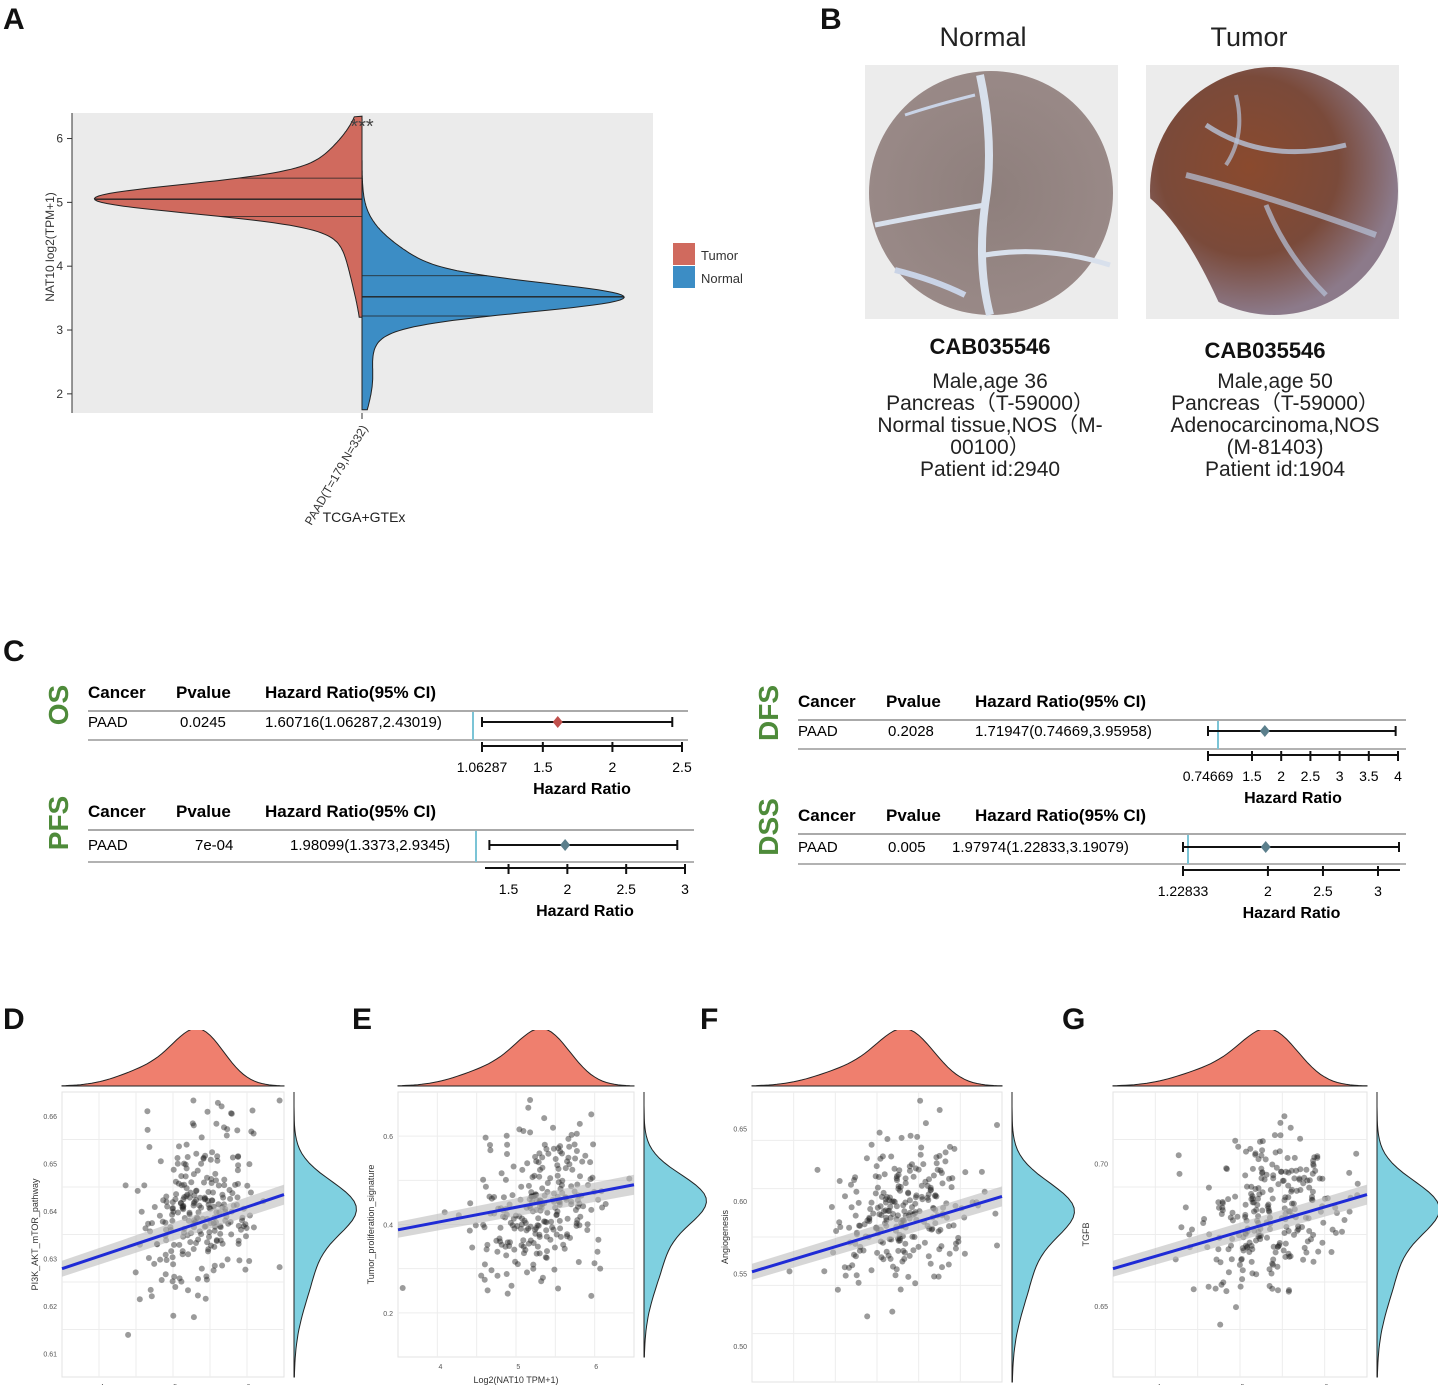 This screenshot has height=1385, width=1438. Describe the element at coordinates (50, 1307) in the screenshot. I see `scatter-y-tick: 0.62` at that location.